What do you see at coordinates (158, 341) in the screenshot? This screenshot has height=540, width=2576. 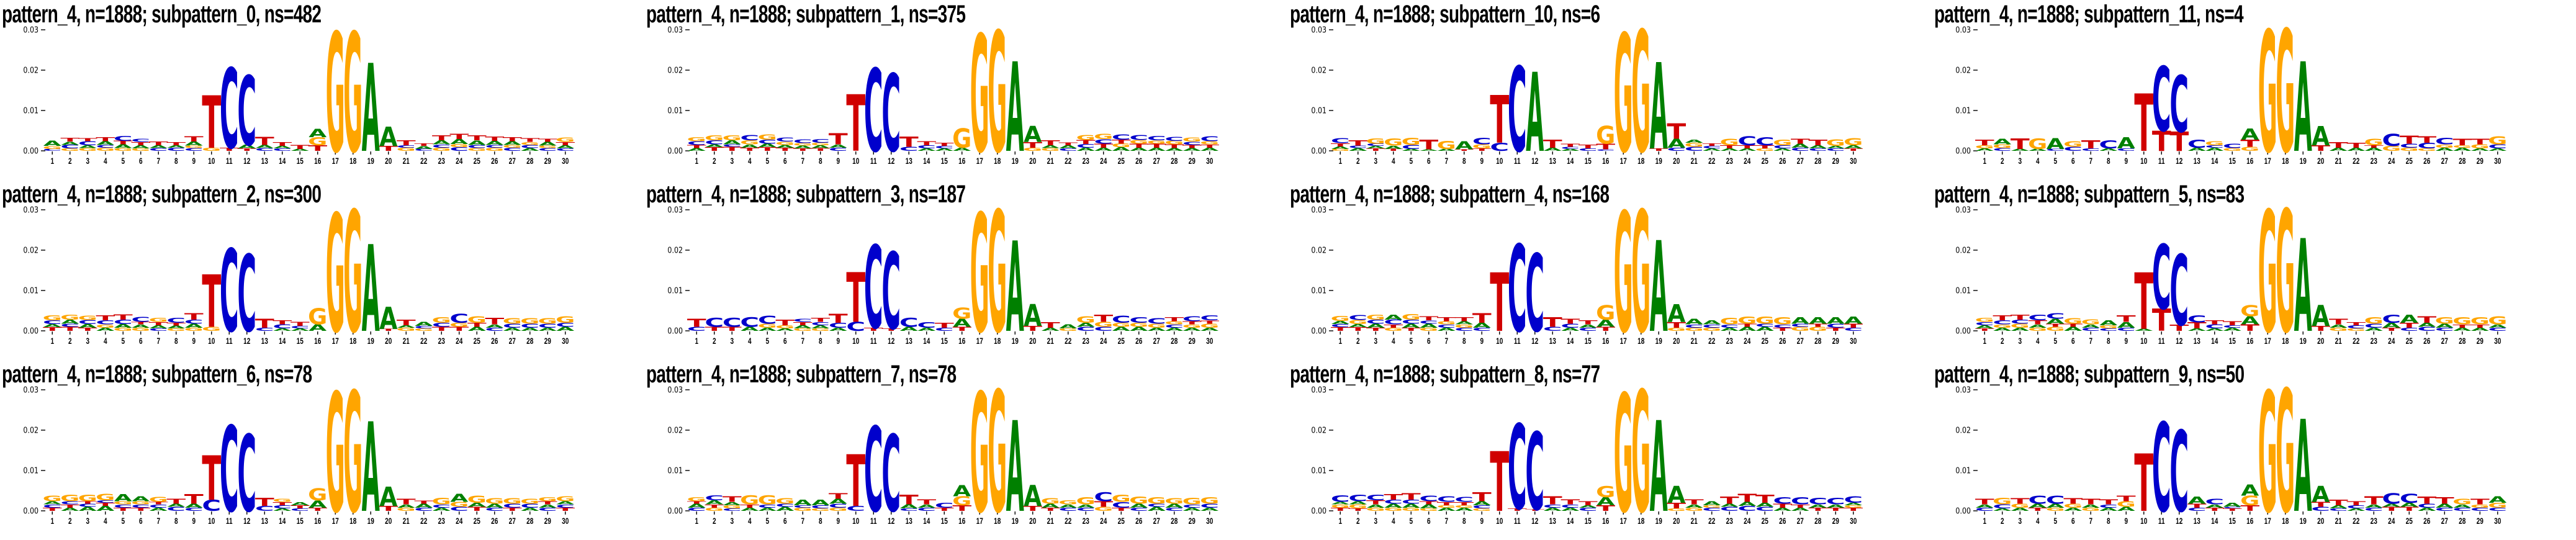 I see `x-axis-tick-label: 7` at bounding box center [158, 341].